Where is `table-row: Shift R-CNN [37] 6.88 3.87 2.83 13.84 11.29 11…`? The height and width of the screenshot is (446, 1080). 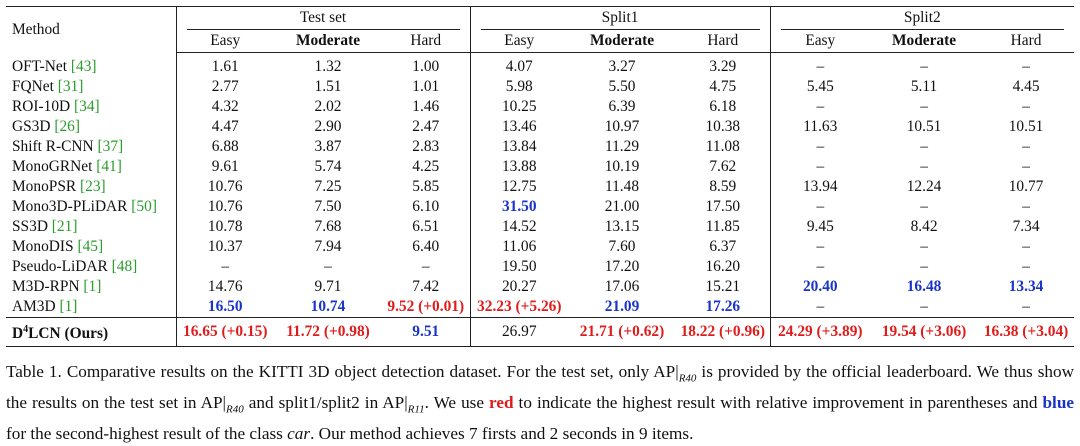
table-row: Shift R-CNN [37] 6.88 3.87 2.83 13.84 11.29 11… is located at coordinates (540, 147).